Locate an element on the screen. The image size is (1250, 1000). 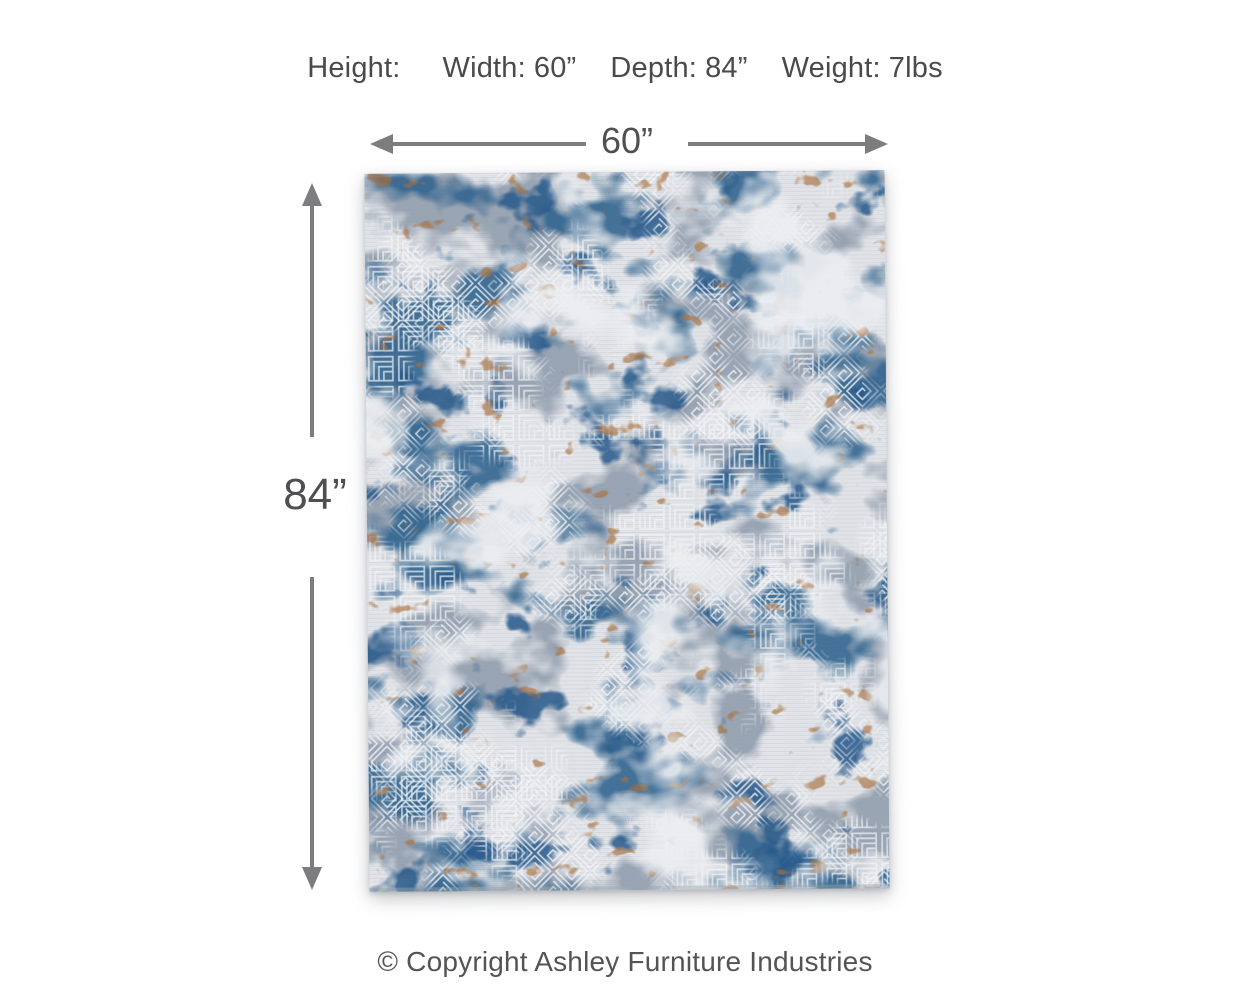
height-dimension-label: 84” is located at coordinates (315, 494).